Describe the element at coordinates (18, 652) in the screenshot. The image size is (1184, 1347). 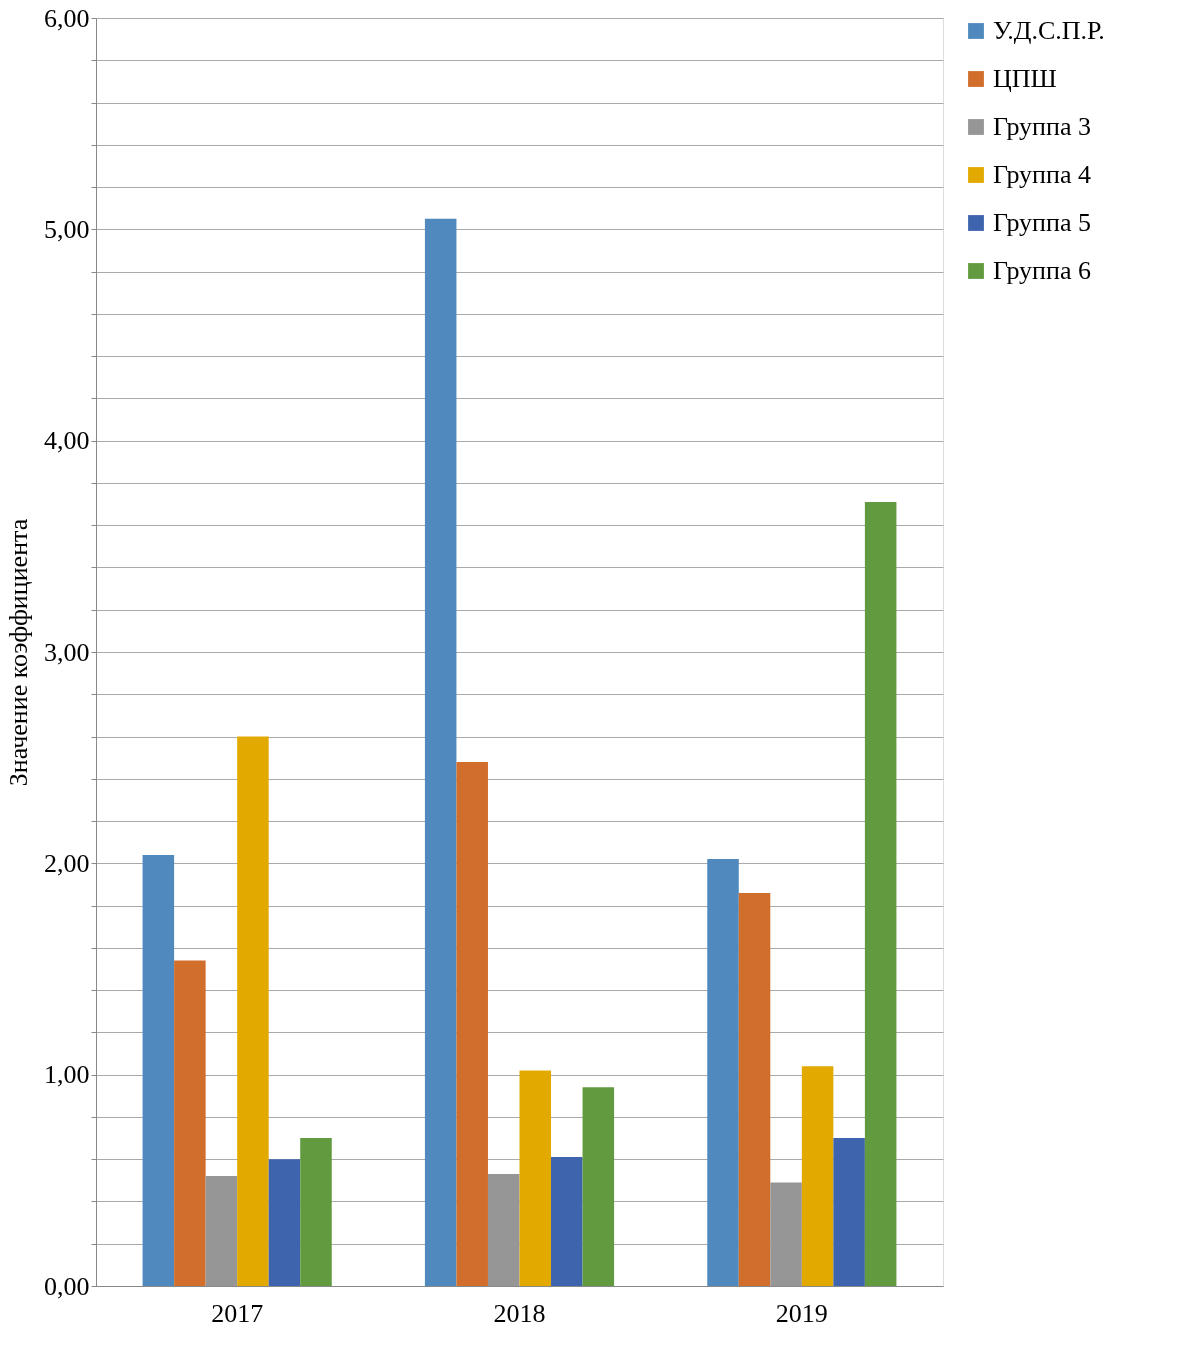
I see `y-axis-title: Значение коэффициента` at that location.